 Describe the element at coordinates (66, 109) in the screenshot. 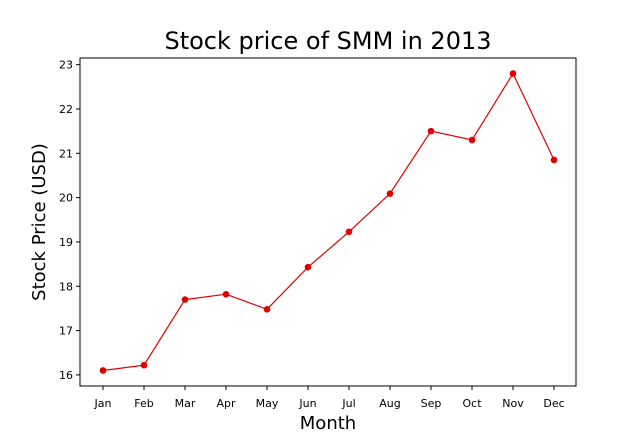

I see `y-tick-label: 22` at that location.